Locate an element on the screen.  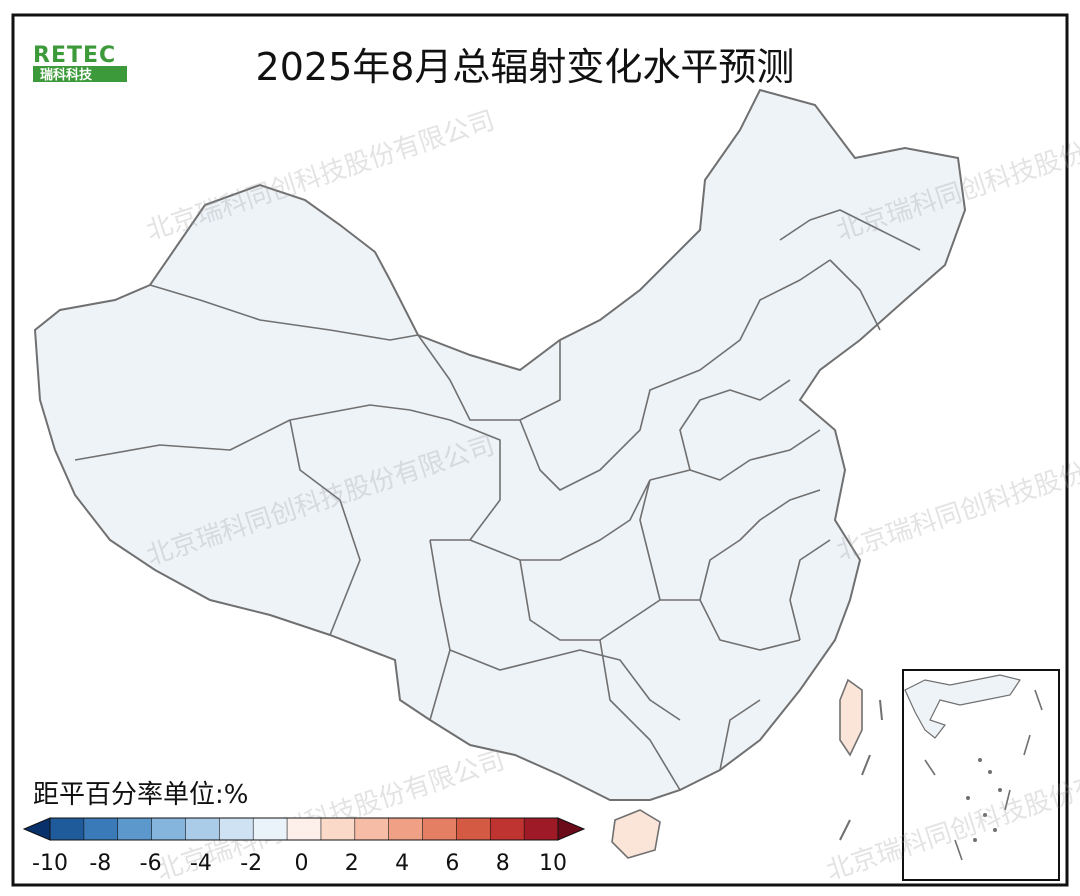
sea-boundary-dashes is located at coordinates (861, 770).